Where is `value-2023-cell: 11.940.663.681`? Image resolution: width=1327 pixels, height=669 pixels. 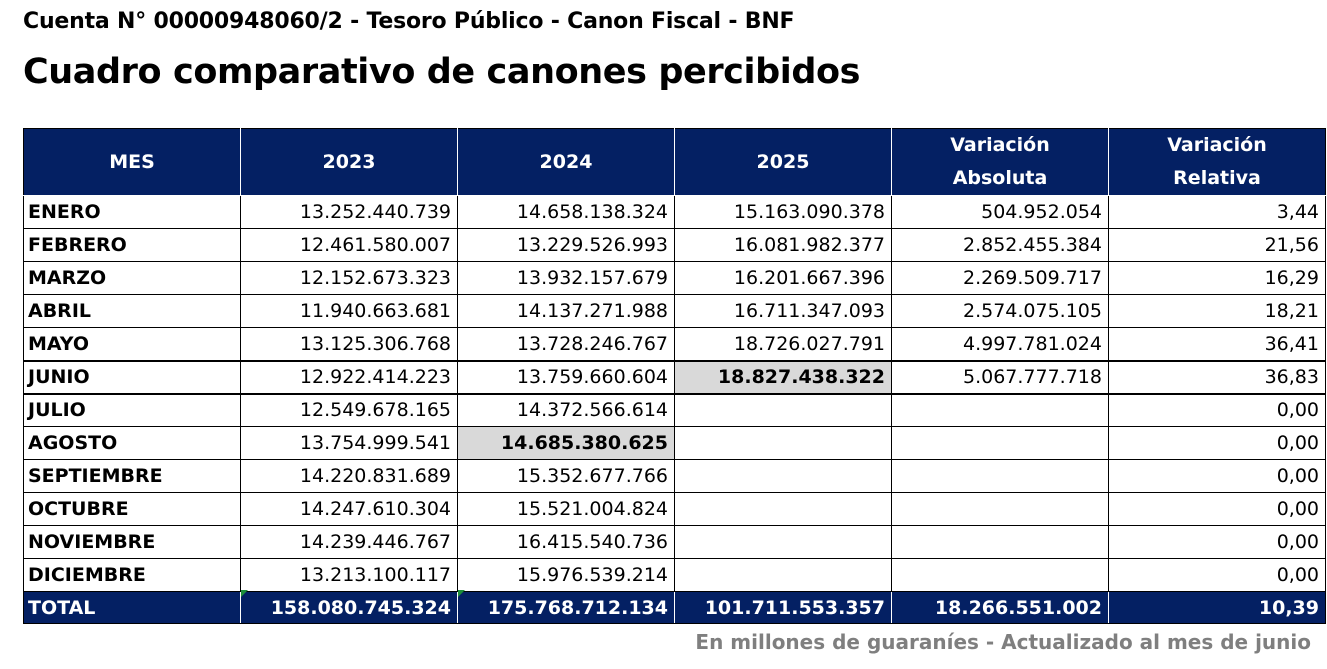 value-2023-cell: 11.940.663.681 is located at coordinates (349, 311).